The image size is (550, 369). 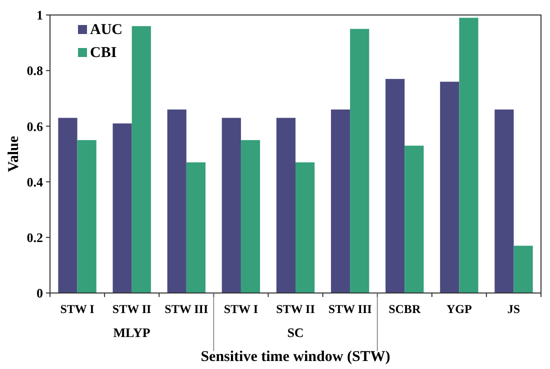 I want to click on y-tick-label: 0.8, so click(x=35, y=70).